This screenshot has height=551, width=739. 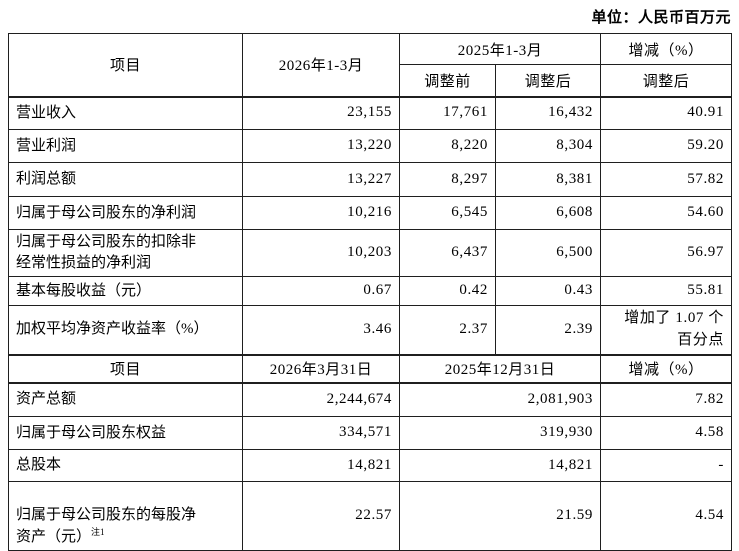 I want to click on value-cell: 0.42, so click(x=447, y=291).